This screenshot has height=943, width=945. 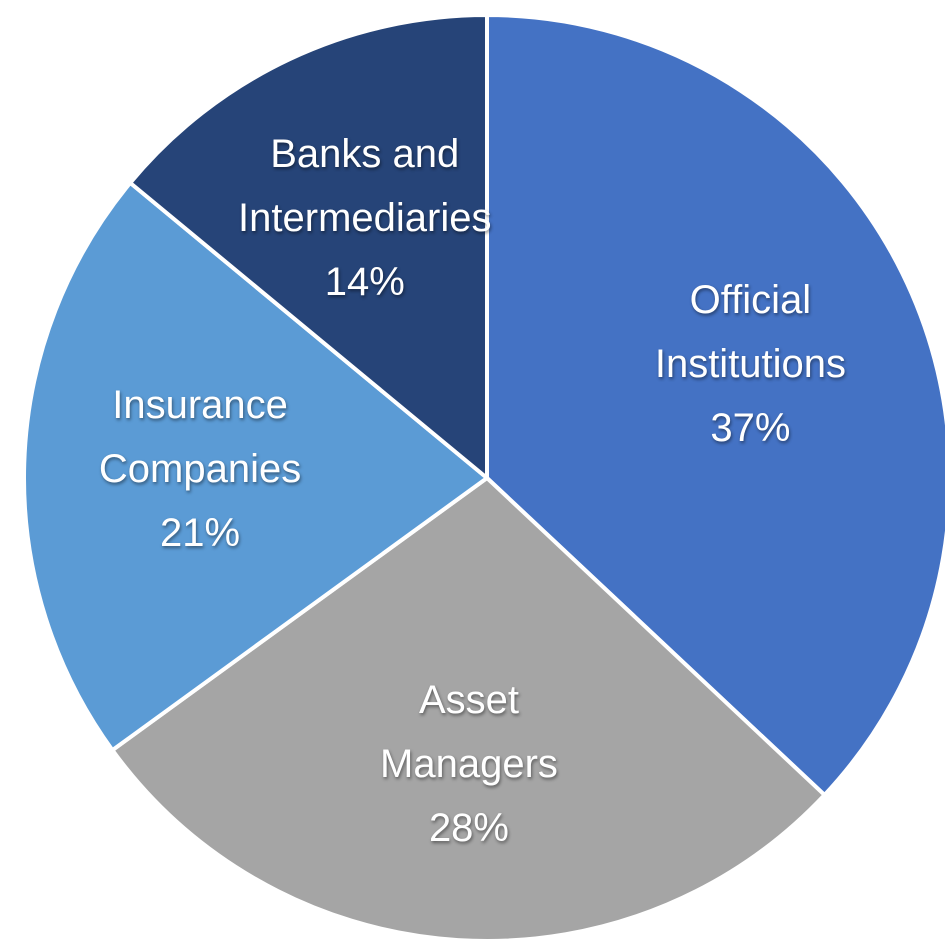 What do you see at coordinates (469, 732) in the screenshot?
I see `category-label: Asset Managers` at bounding box center [469, 732].